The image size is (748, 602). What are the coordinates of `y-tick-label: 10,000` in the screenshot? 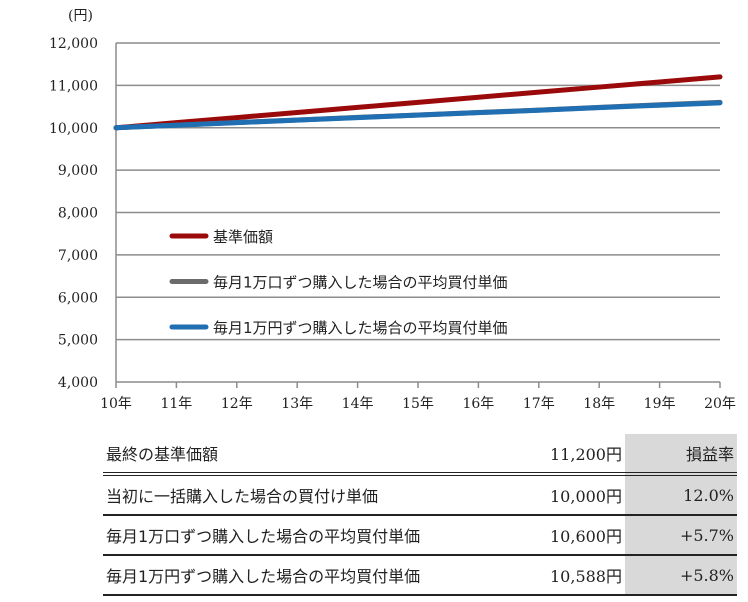 It's located at (73, 129).